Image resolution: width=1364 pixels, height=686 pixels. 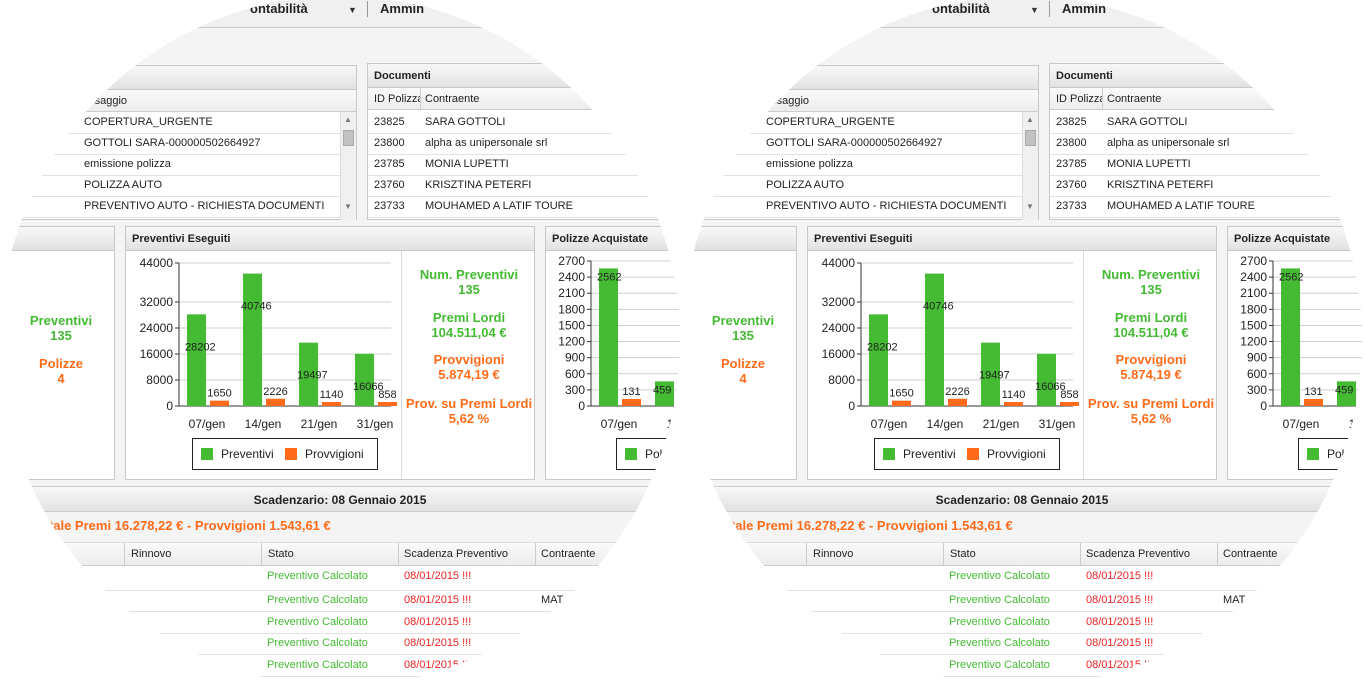 What do you see at coordinates (389, 122) in the screenshot?
I see `policy-id: 23825` at bounding box center [389, 122].